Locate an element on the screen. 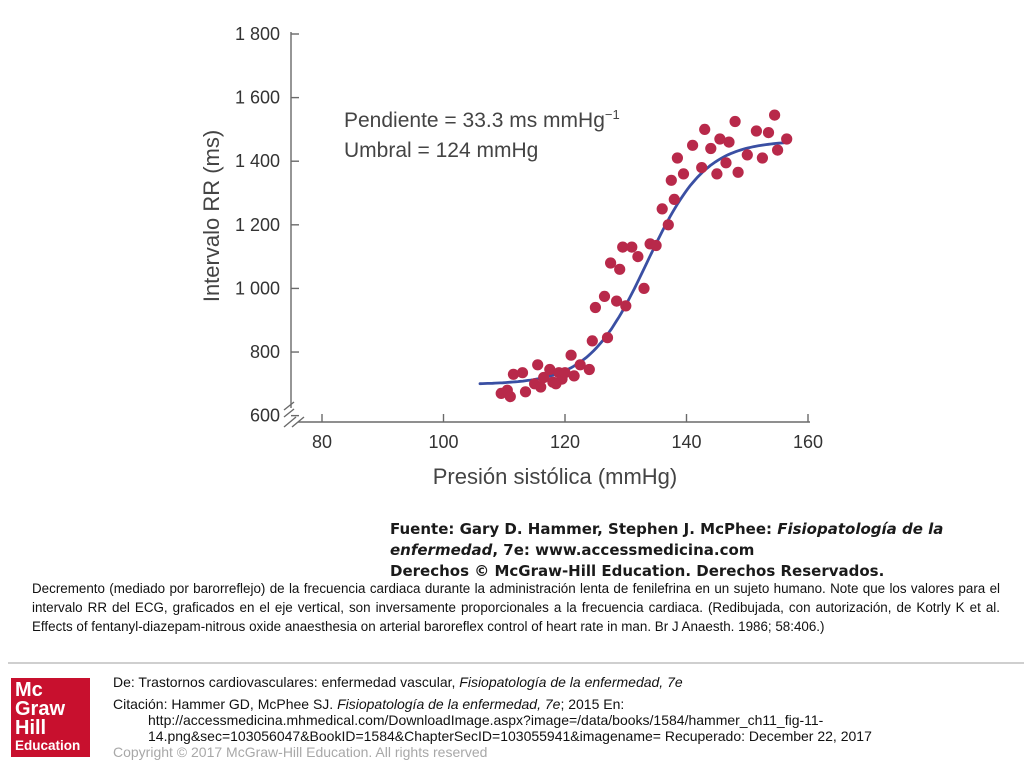  y-tick-label: 1 400 is located at coordinates (257, 161).